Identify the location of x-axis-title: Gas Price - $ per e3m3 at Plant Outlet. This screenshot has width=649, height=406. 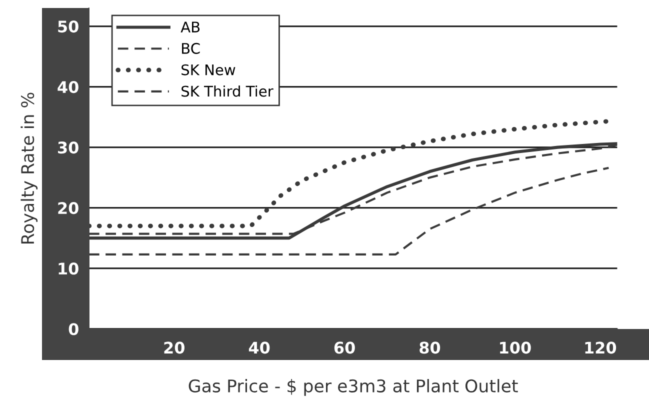
(353, 387).